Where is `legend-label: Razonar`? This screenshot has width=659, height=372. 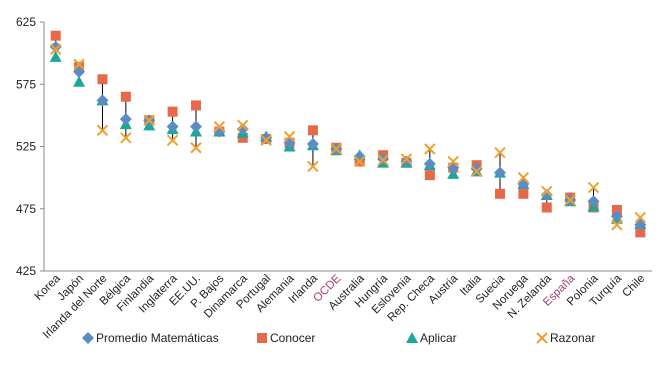 legend-label: Razonar is located at coordinates (572, 338).